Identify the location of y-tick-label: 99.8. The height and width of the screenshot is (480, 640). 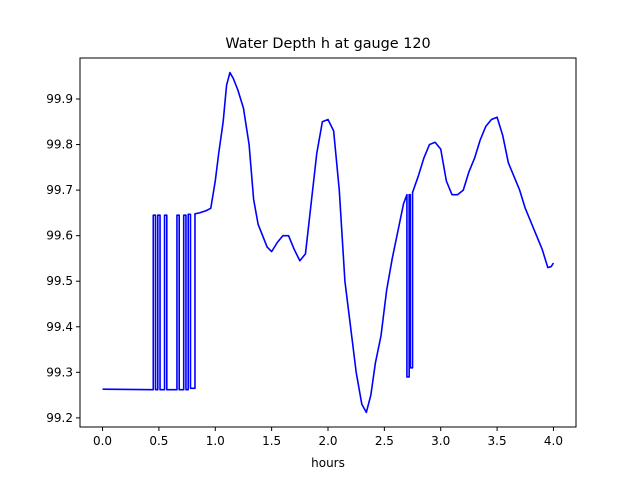
(59, 145).